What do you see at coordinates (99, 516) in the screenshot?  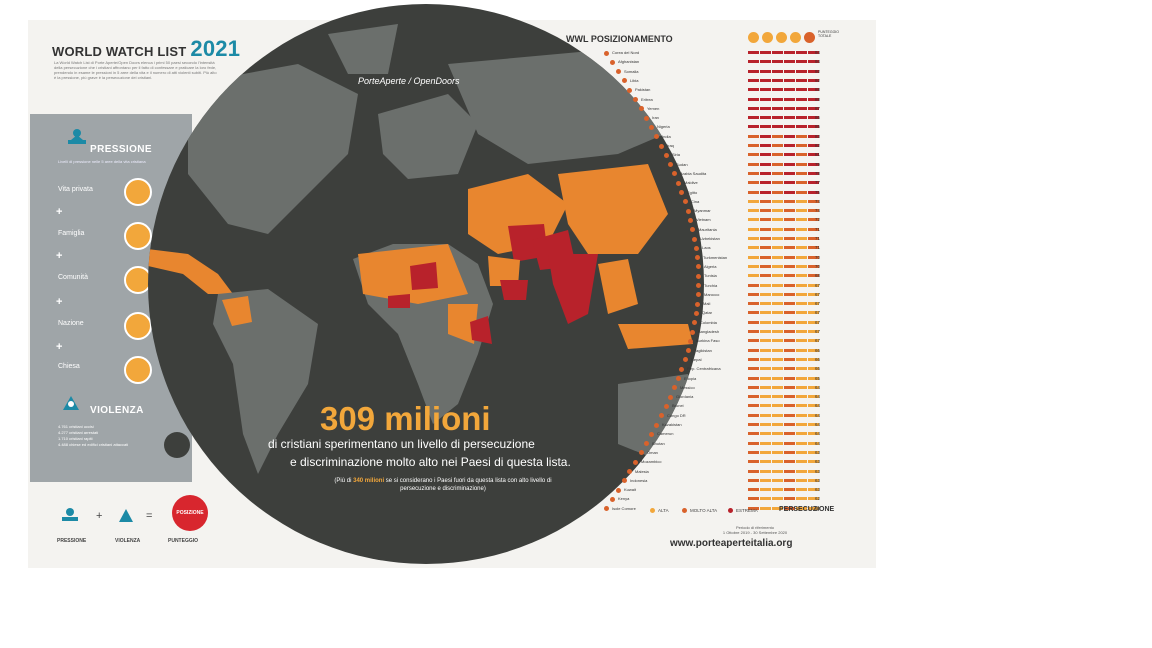 I see `formula-plus: +` at bounding box center [99, 516].